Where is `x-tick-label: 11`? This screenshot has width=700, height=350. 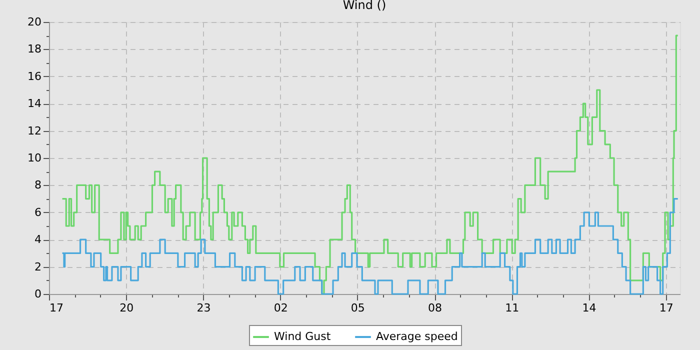
x-tick-label: 11 is located at coordinates (512, 308).